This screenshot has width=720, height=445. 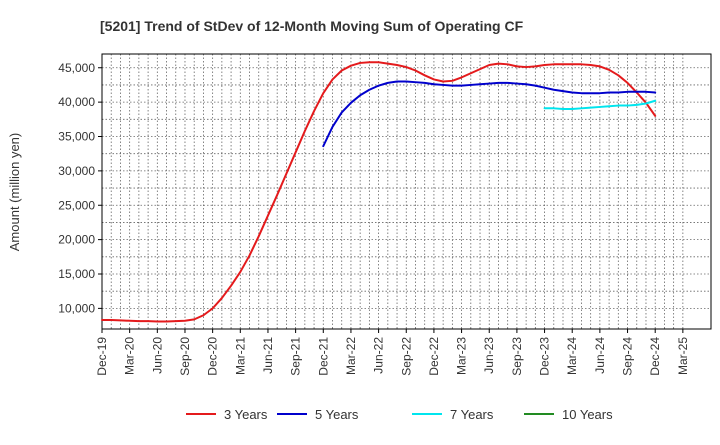 What do you see at coordinates (379, 355) in the screenshot?
I see `x-tick-label: Jun-22` at bounding box center [379, 355].